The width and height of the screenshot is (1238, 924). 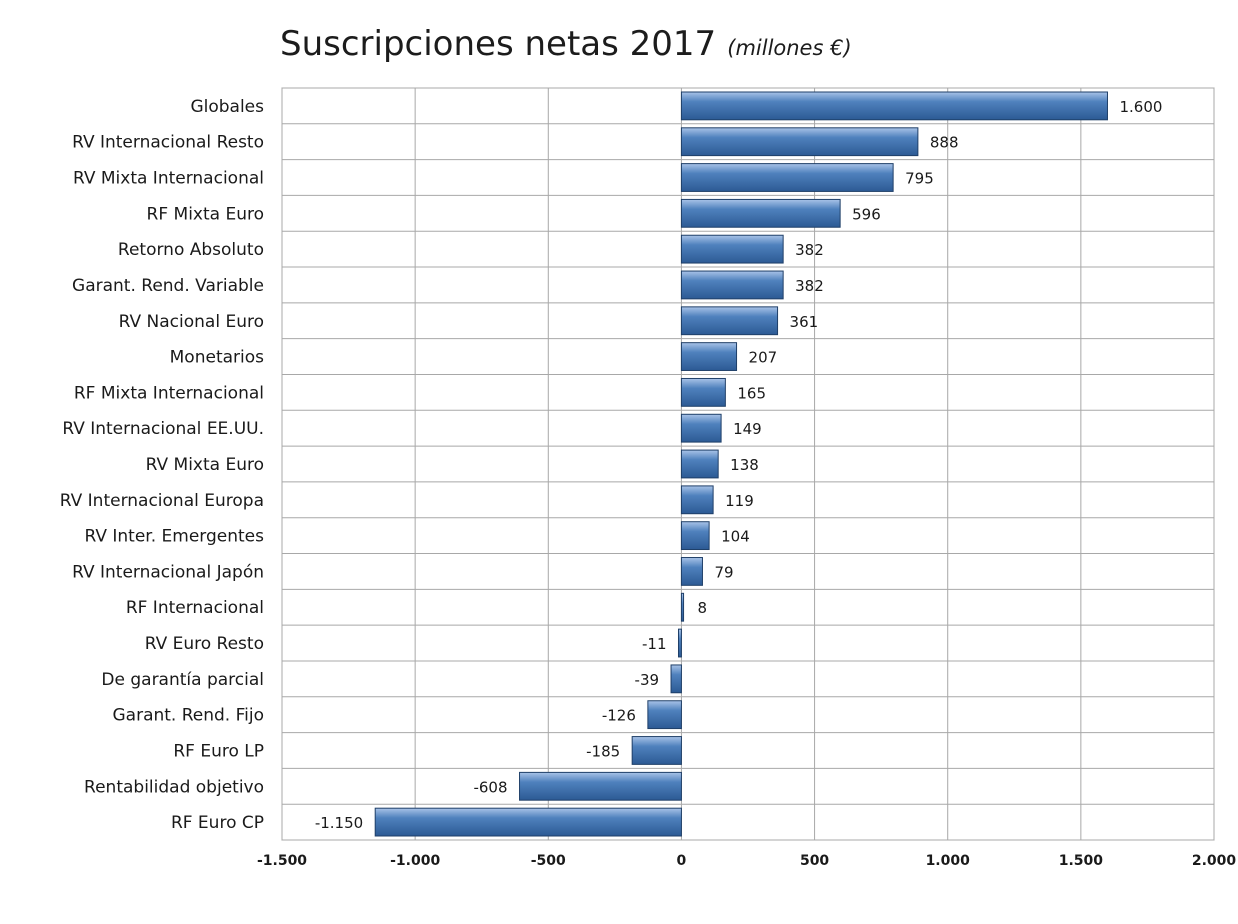 What do you see at coordinates (205, 214) in the screenshot?
I see `category-label: RF Mixta Euro` at bounding box center [205, 214].